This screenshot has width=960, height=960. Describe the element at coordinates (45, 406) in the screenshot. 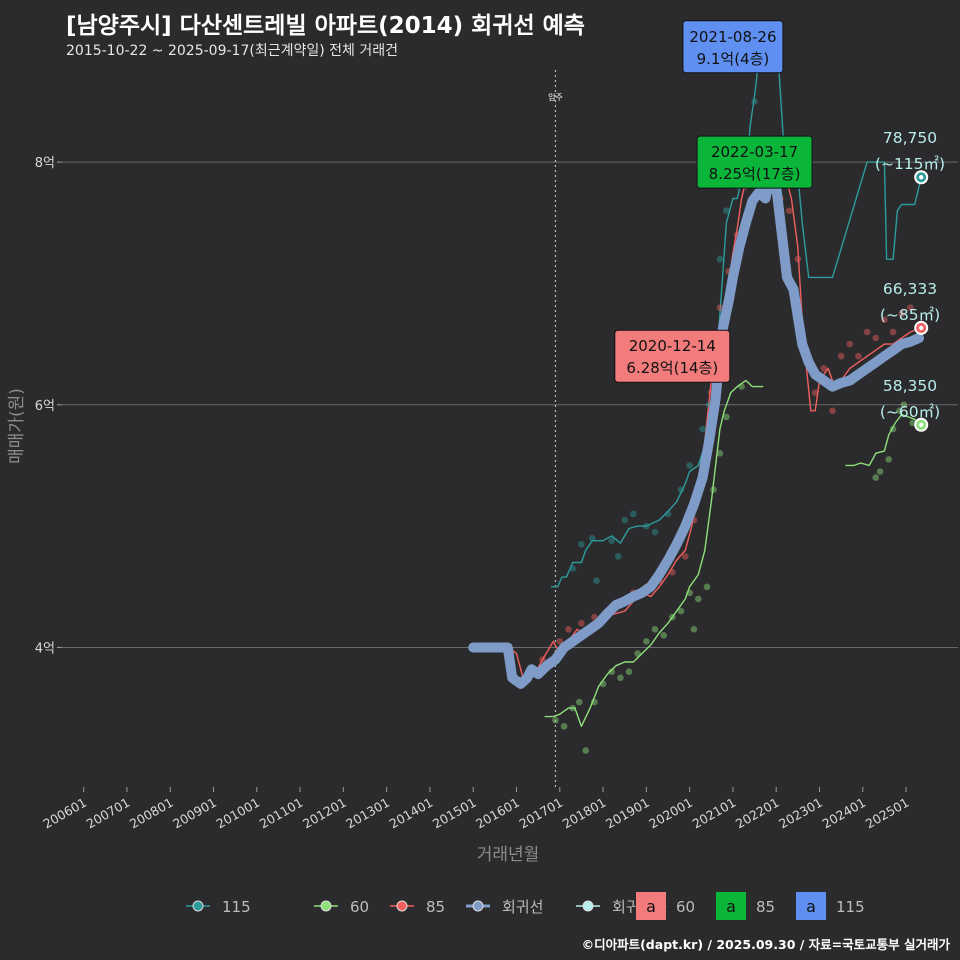

I see `y-tick-label: 6억` at that location.